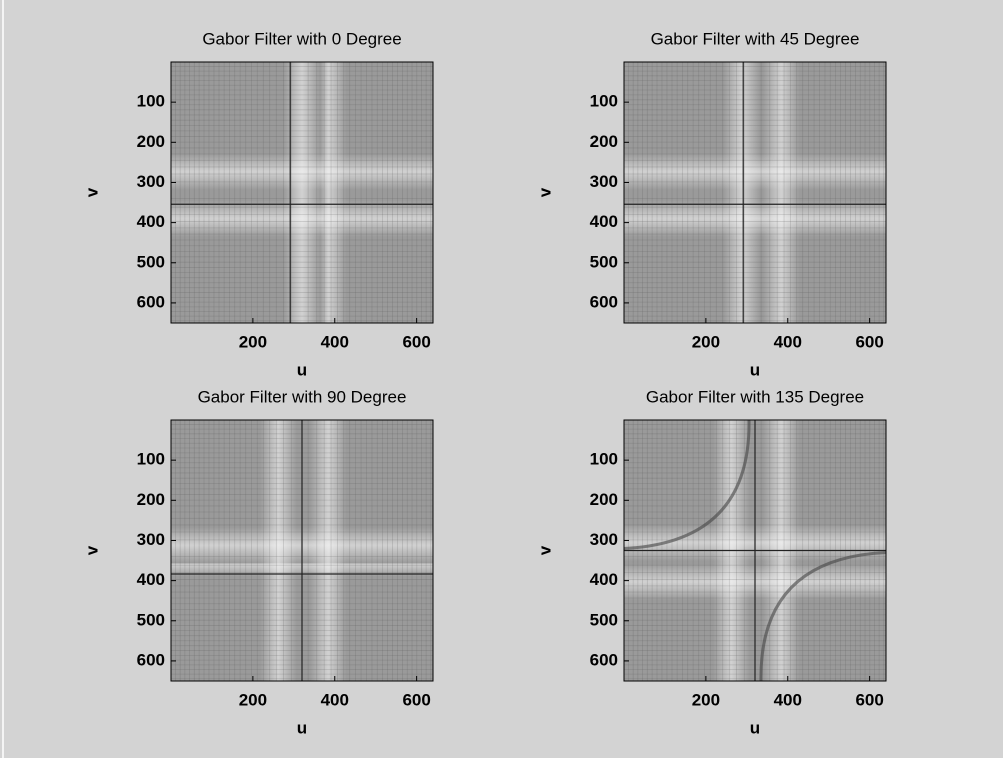  I want to click on chart-title: Gabor Filter with 0 Degree, so click(301, 38).